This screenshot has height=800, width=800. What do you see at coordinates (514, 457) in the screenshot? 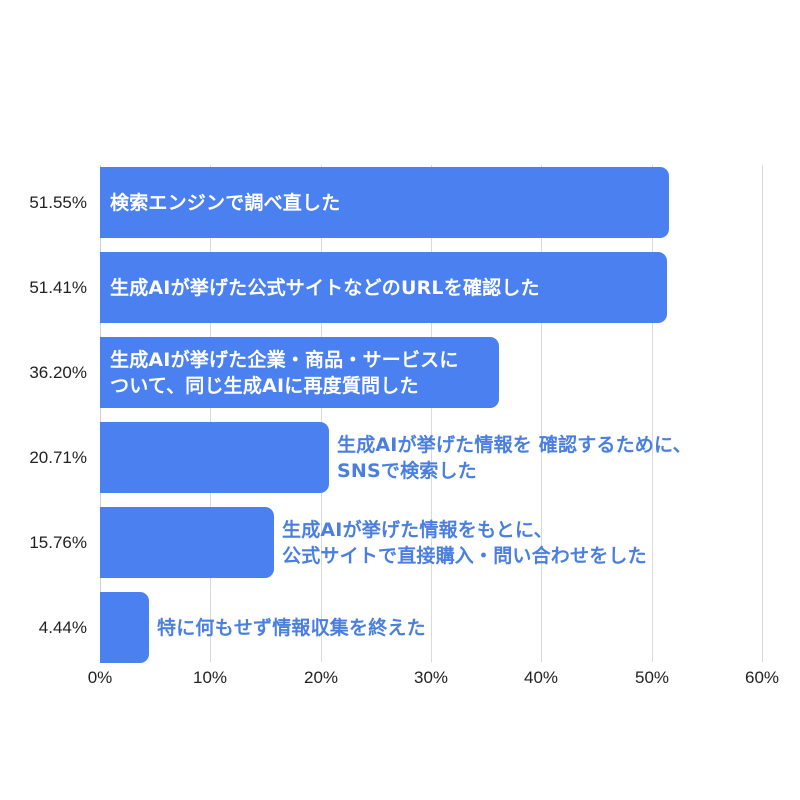
I see `category-label: 生成AIが挙げた情報を 確認するために、 SNSで検索した` at bounding box center [514, 457].